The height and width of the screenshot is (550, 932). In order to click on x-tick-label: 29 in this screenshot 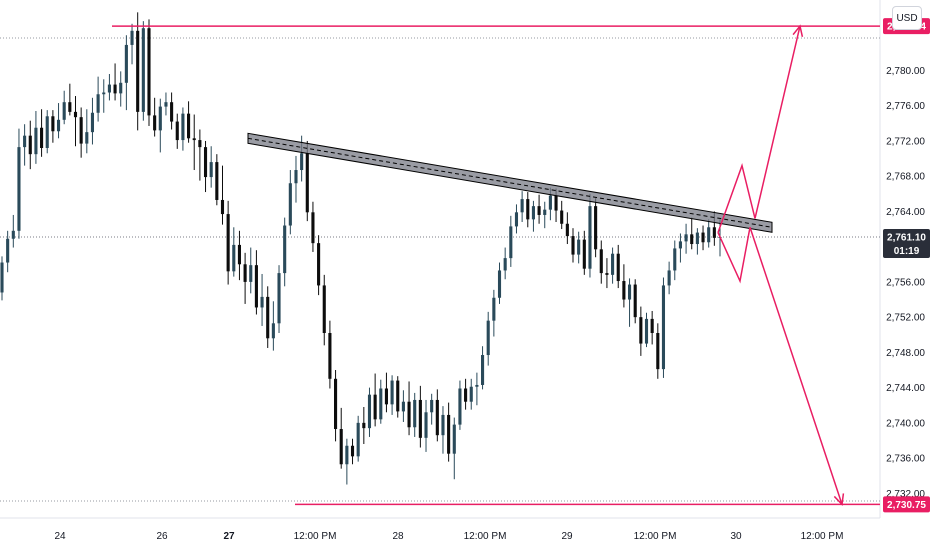, I will do `click(567, 536)`.